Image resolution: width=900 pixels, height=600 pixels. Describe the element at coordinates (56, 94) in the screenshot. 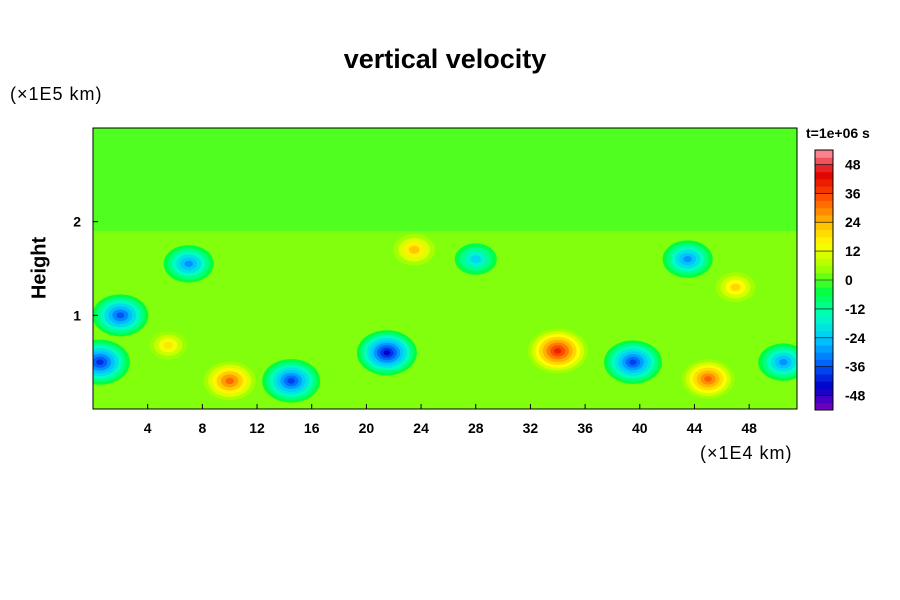

I see `y-axis-unit: (×1E5 km)` at that location.